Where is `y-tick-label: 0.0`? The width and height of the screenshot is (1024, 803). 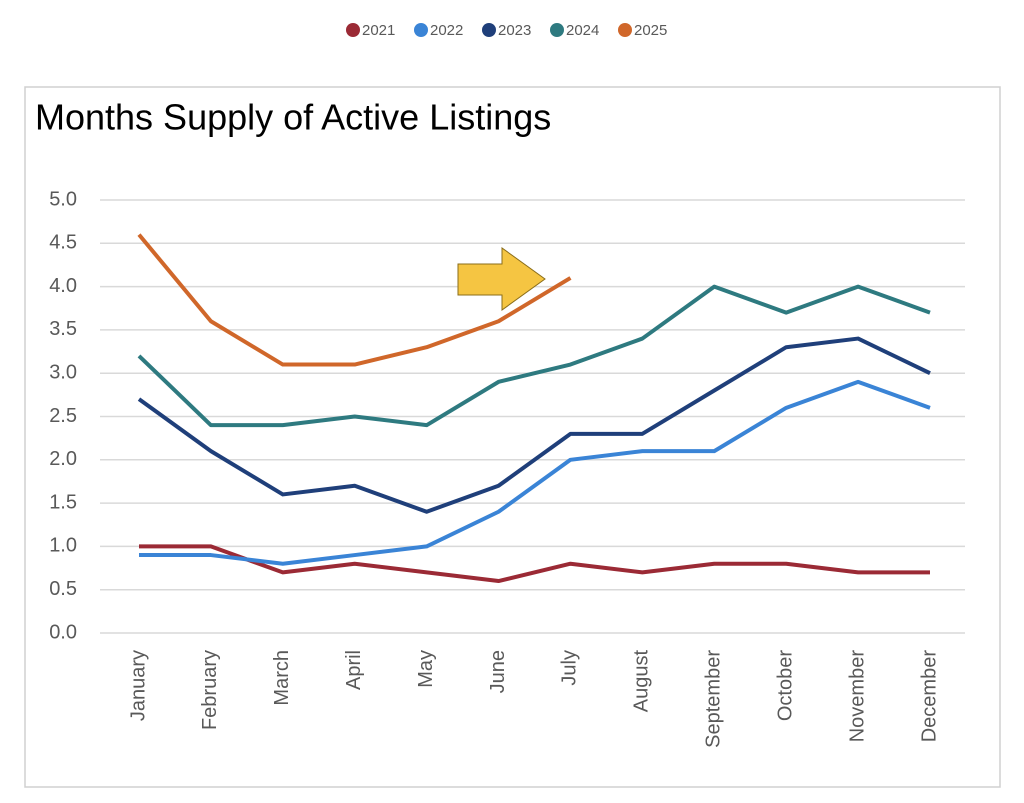
y-tick-label: 0.0 is located at coordinates (63, 632).